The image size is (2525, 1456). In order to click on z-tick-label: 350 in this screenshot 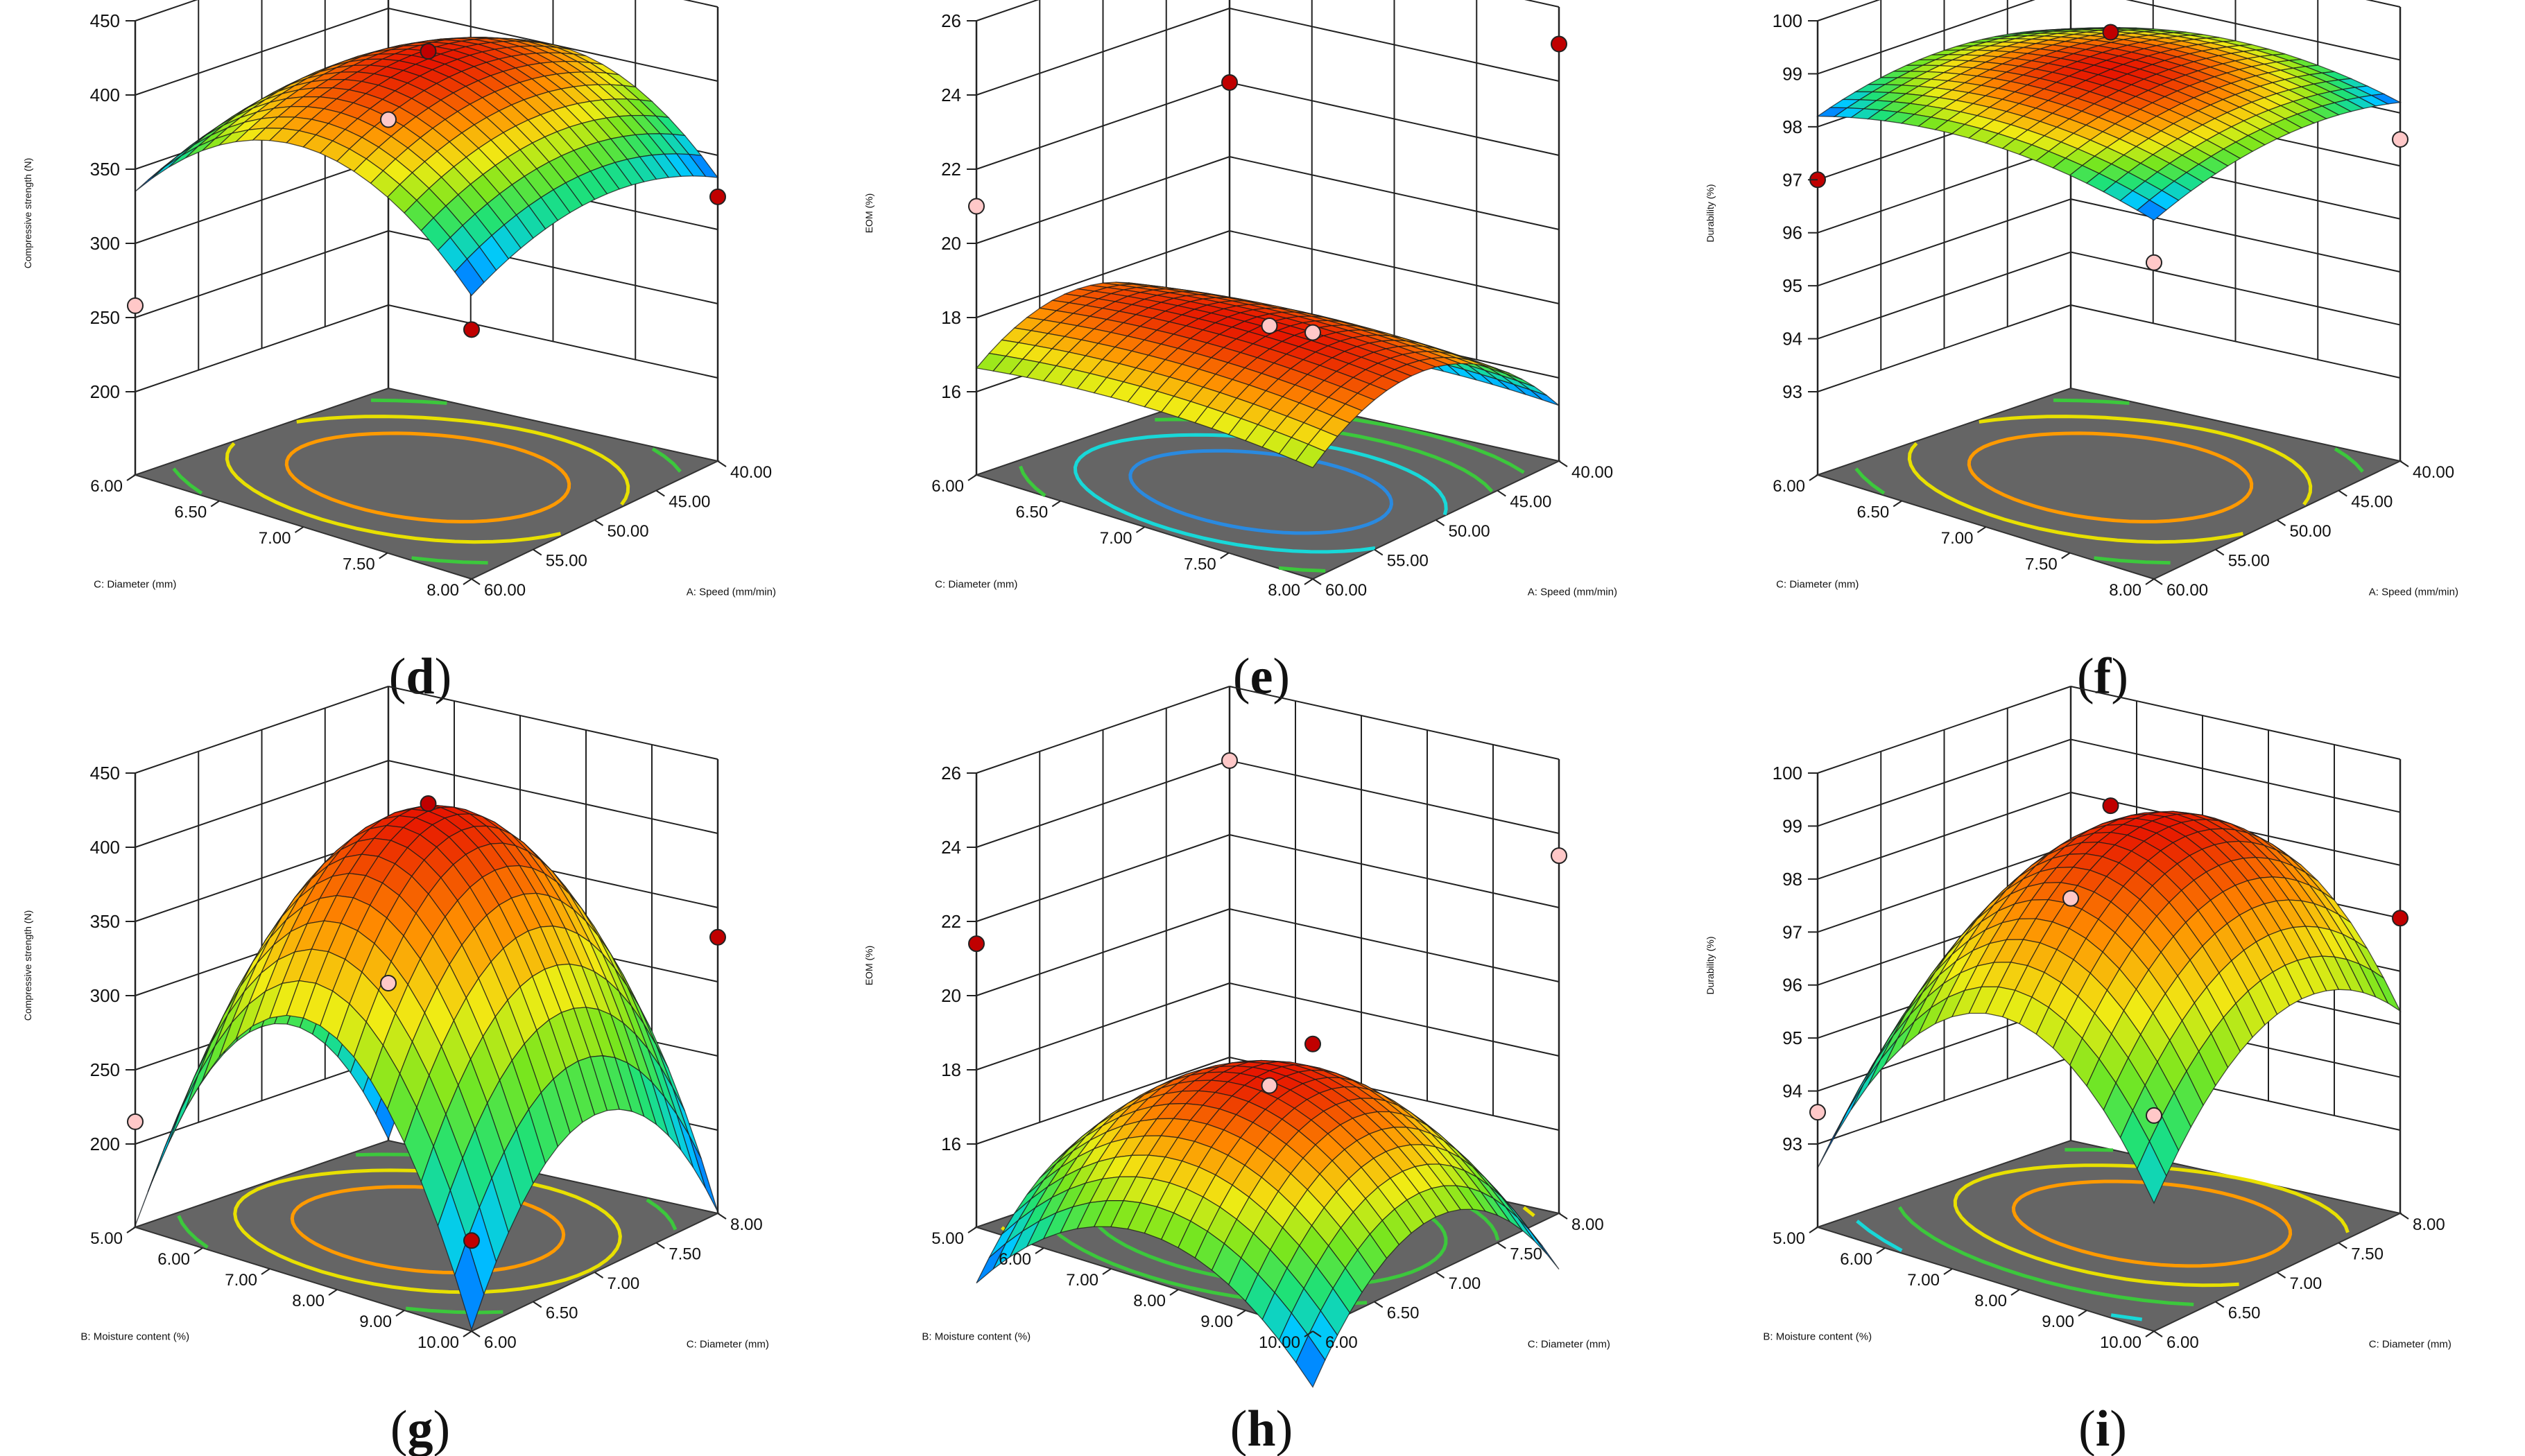, I will do `click(105, 169)`.